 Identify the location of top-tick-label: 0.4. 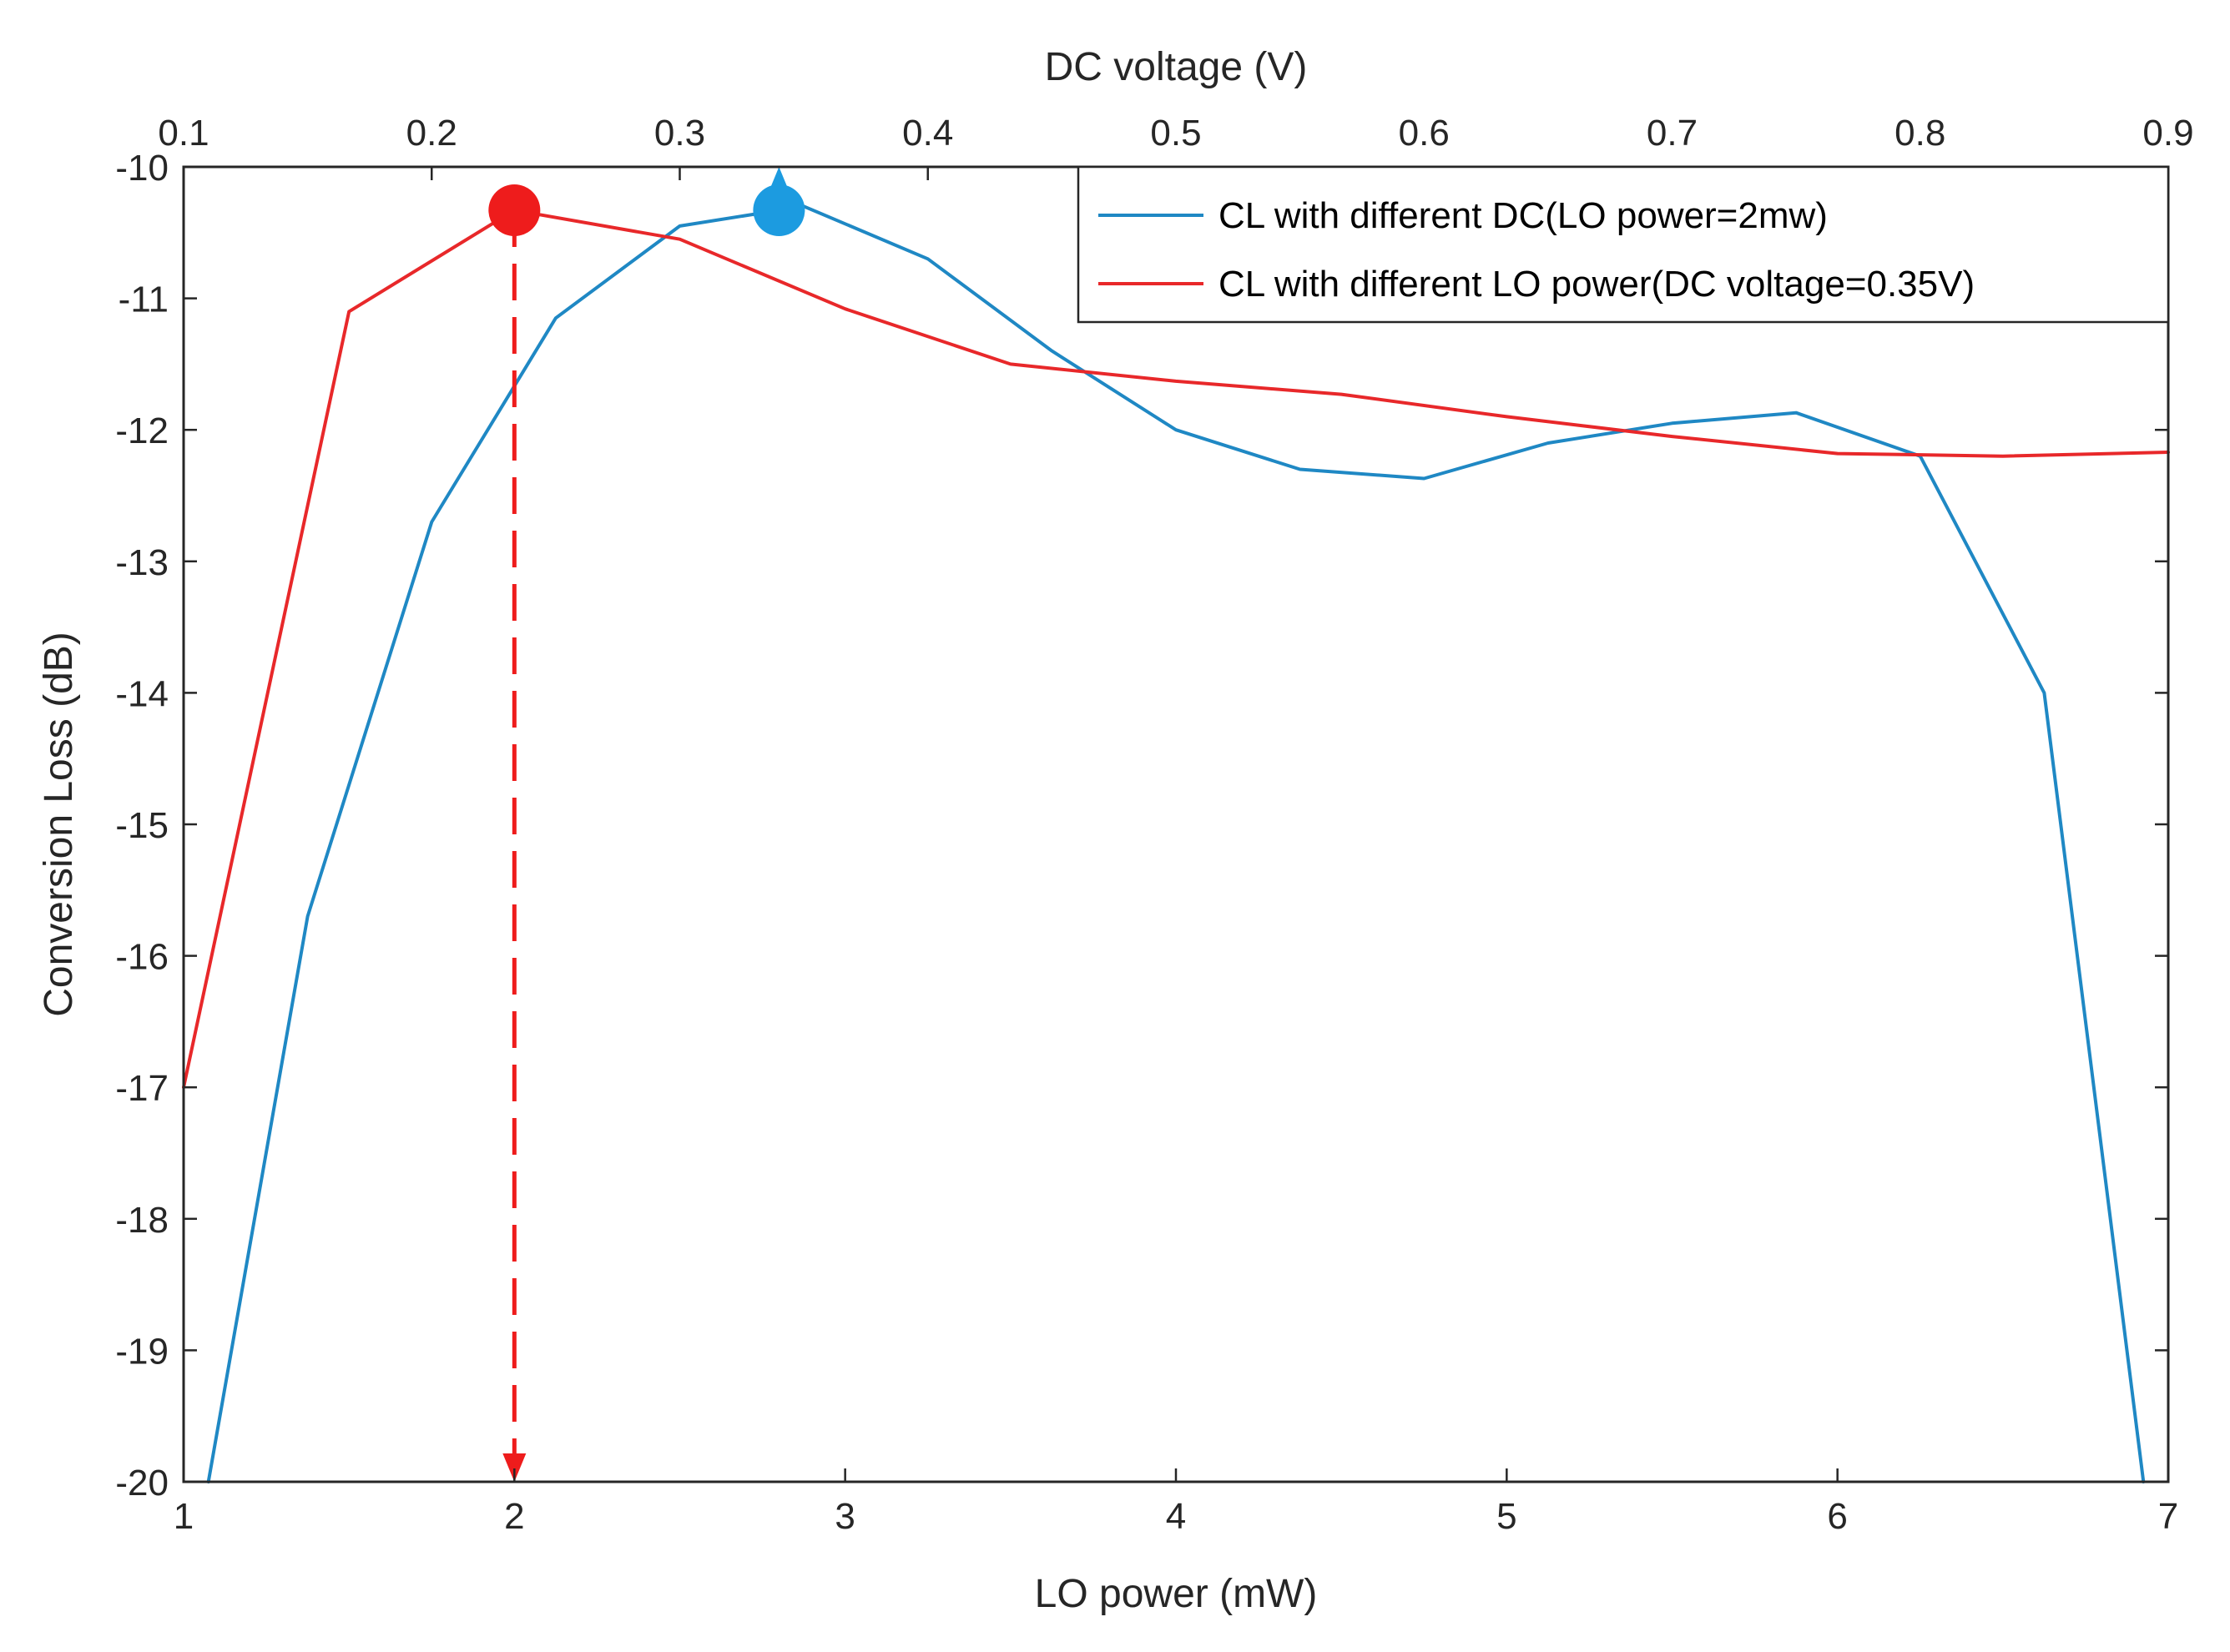
(927, 133).